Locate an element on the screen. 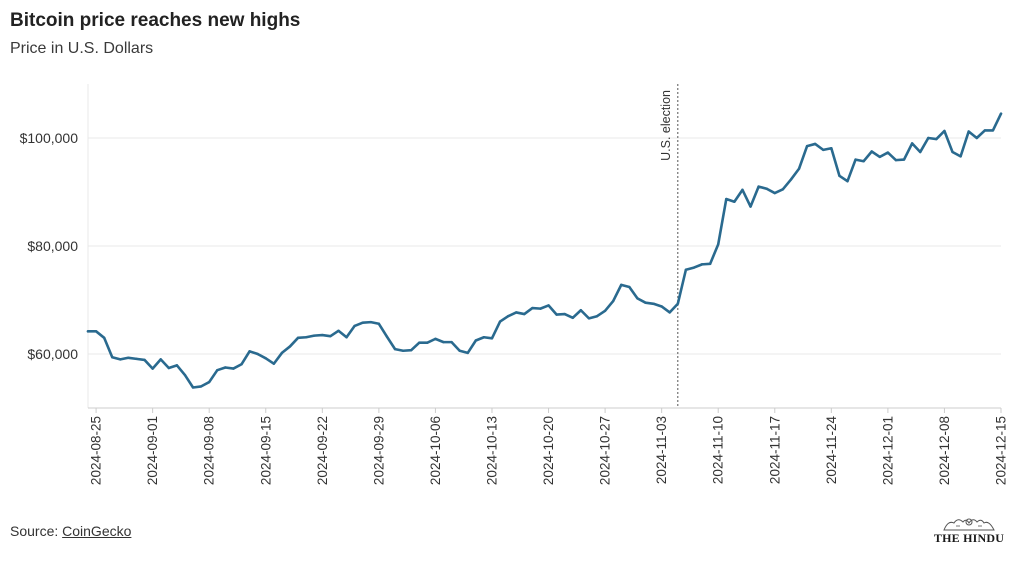  source-note: Source: CoinGecko is located at coordinates (70, 531).